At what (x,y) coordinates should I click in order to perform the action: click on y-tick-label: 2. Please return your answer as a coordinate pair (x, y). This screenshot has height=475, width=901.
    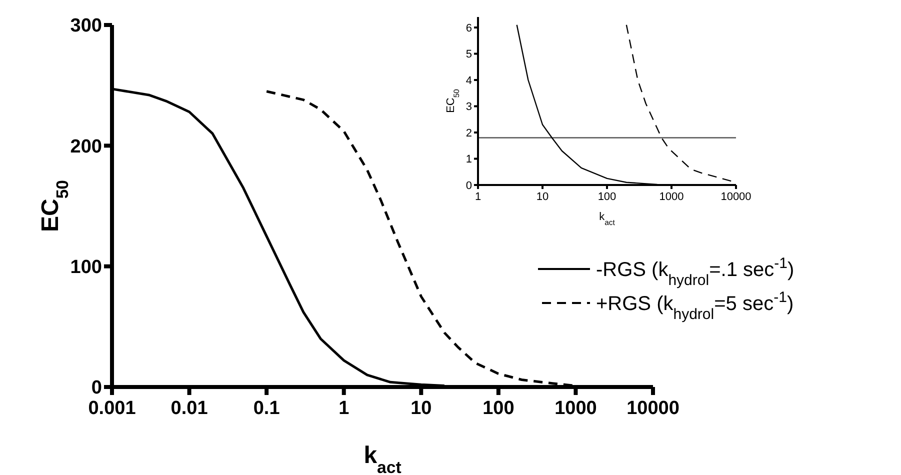
    Looking at the image, I should click on (469, 133).